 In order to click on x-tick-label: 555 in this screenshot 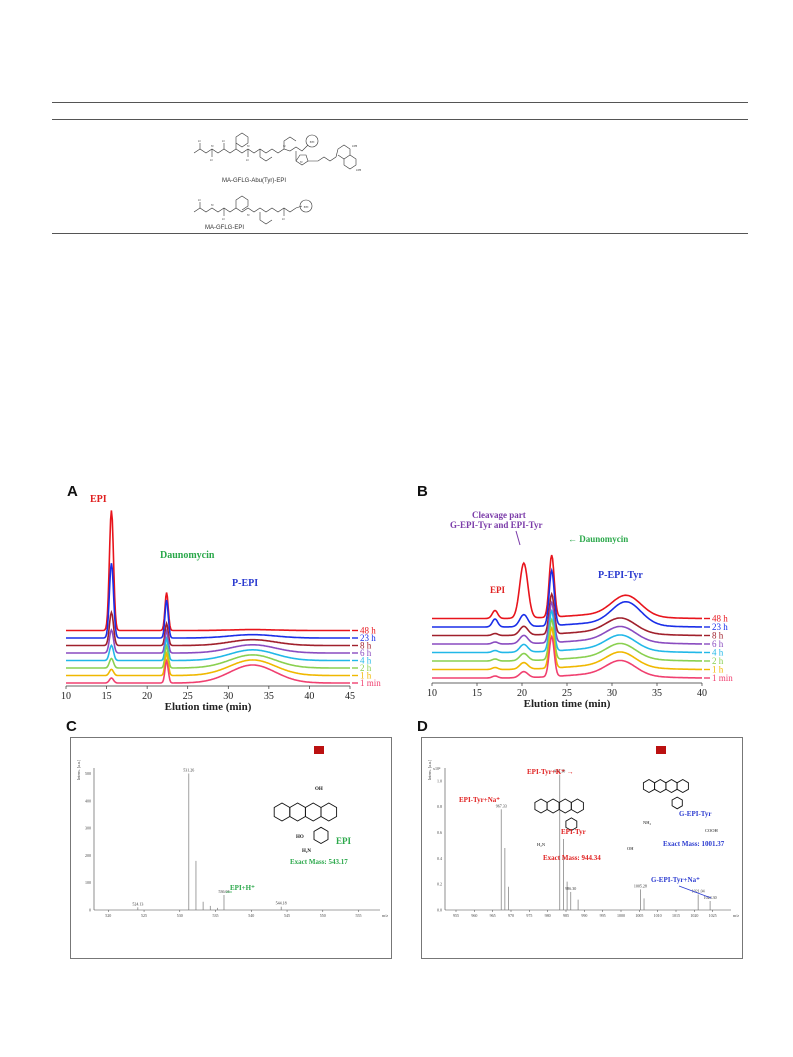, I will do `click(359, 915)`.